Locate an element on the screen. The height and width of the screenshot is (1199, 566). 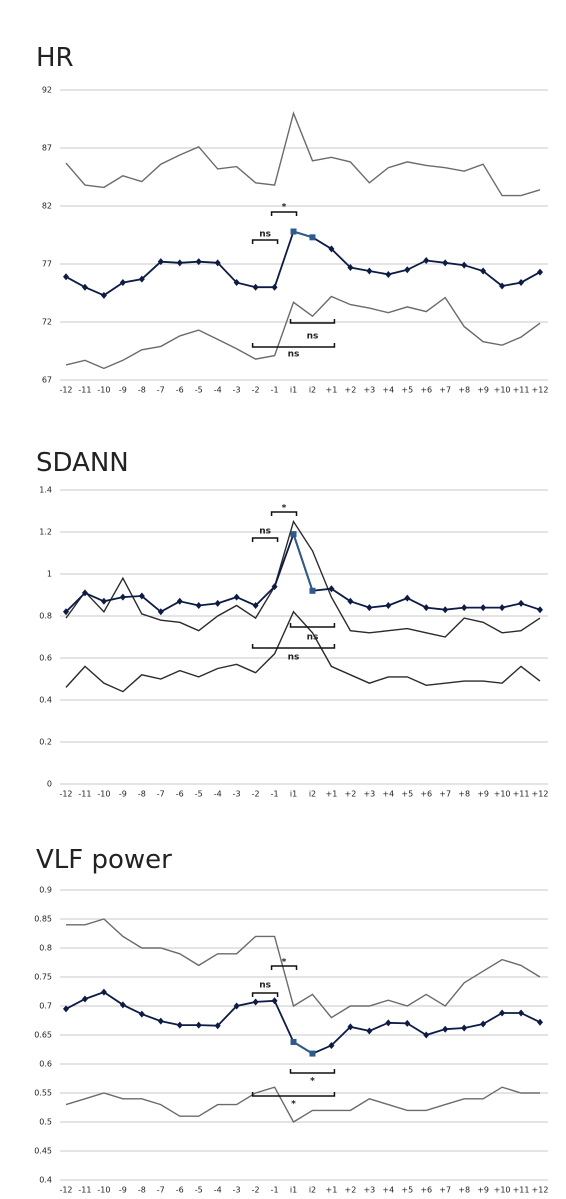
x-tick-label: +11 is located at coordinates (521, 794).